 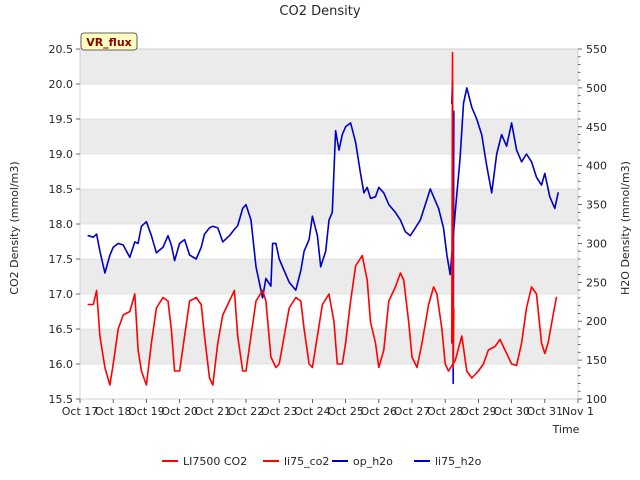 What do you see at coordinates (596, 282) in the screenshot?
I see `right-y-tick-label: 250` at bounding box center [596, 282].